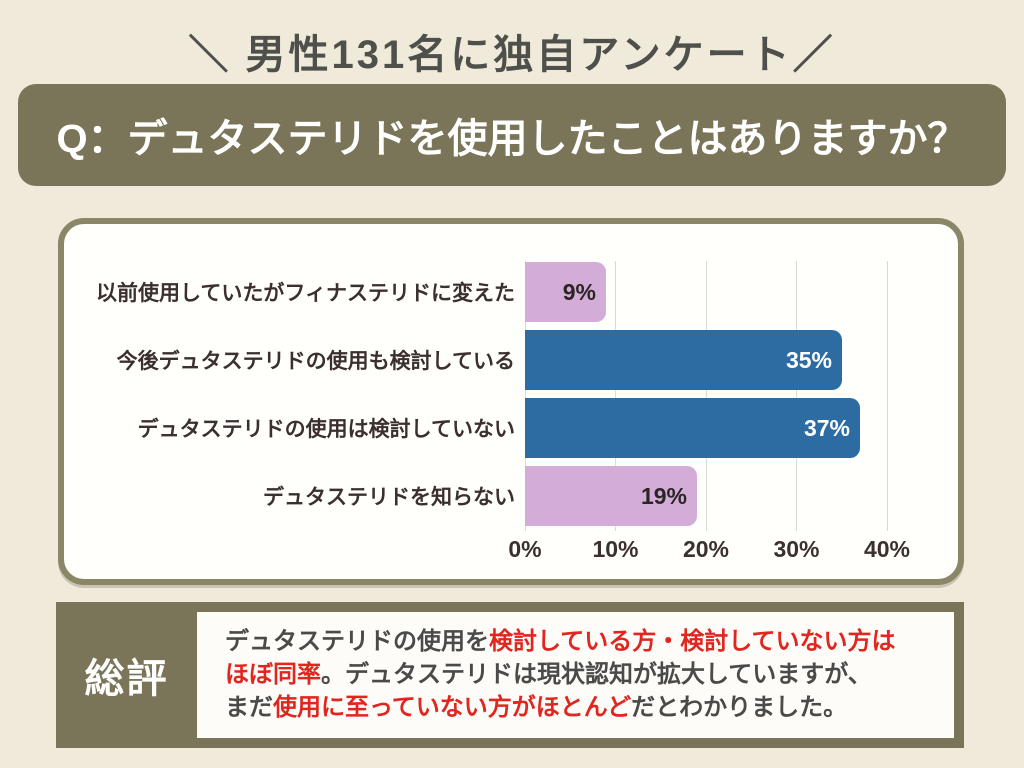 The width and height of the screenshot is (1024, 768). Describe the element at coordinates (357, 641) in the screenshot. I see `summary-segment: デュタステリドの使用を` at that location.